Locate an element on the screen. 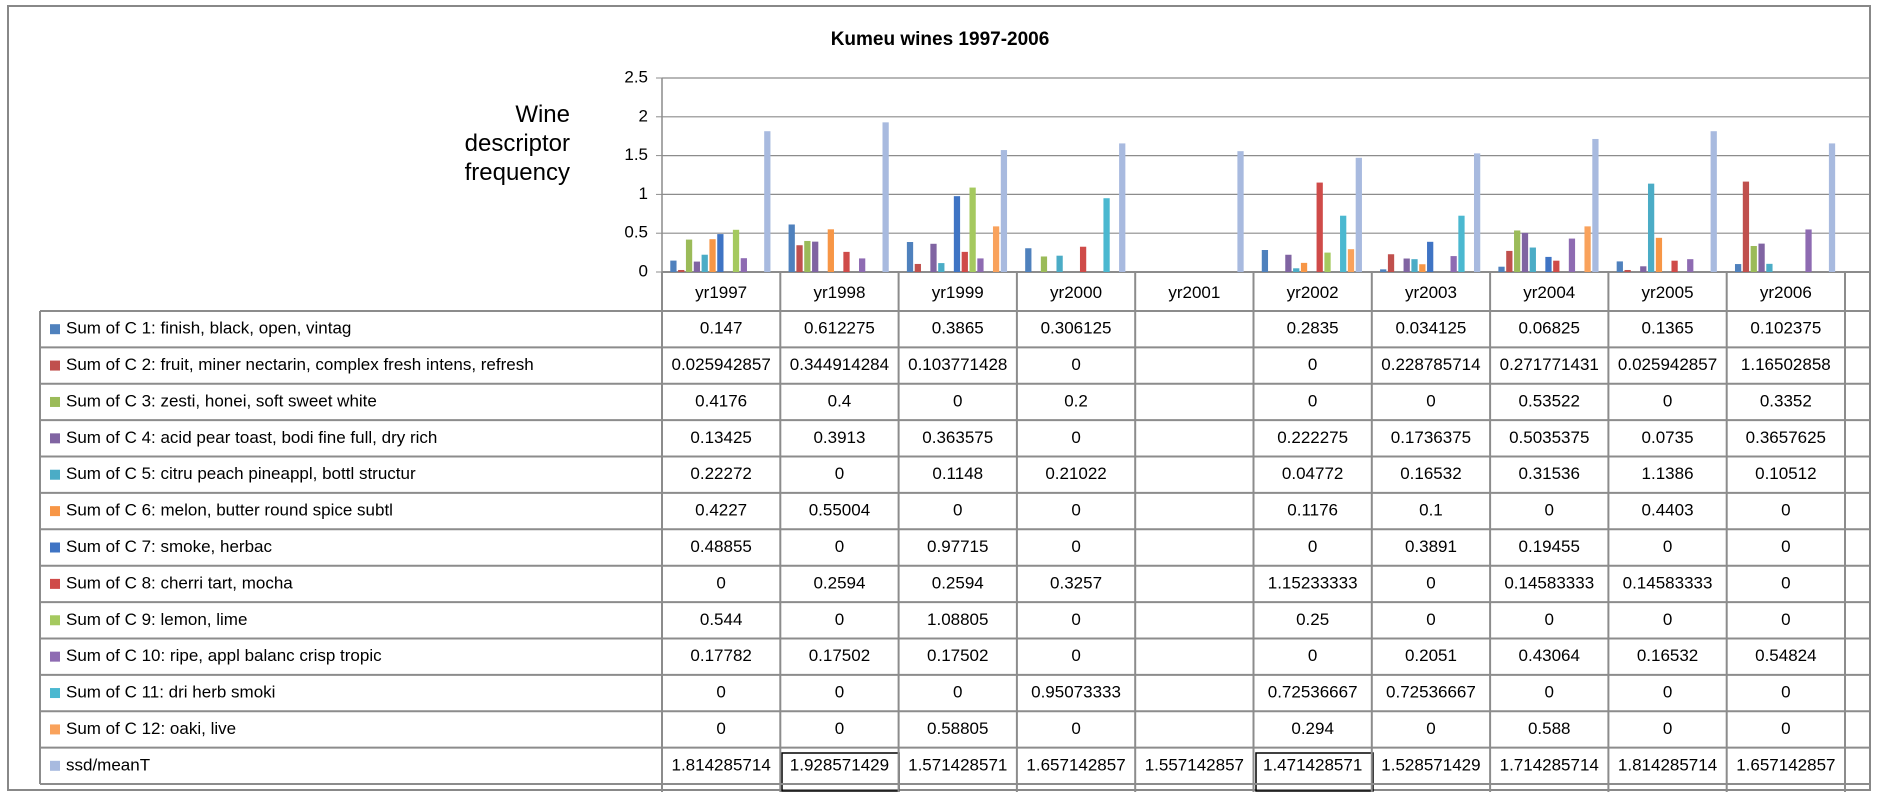 The width and height of the screenshot is (1878, 792). table-value: 0.53522 is located at coordinates (1549, 400).